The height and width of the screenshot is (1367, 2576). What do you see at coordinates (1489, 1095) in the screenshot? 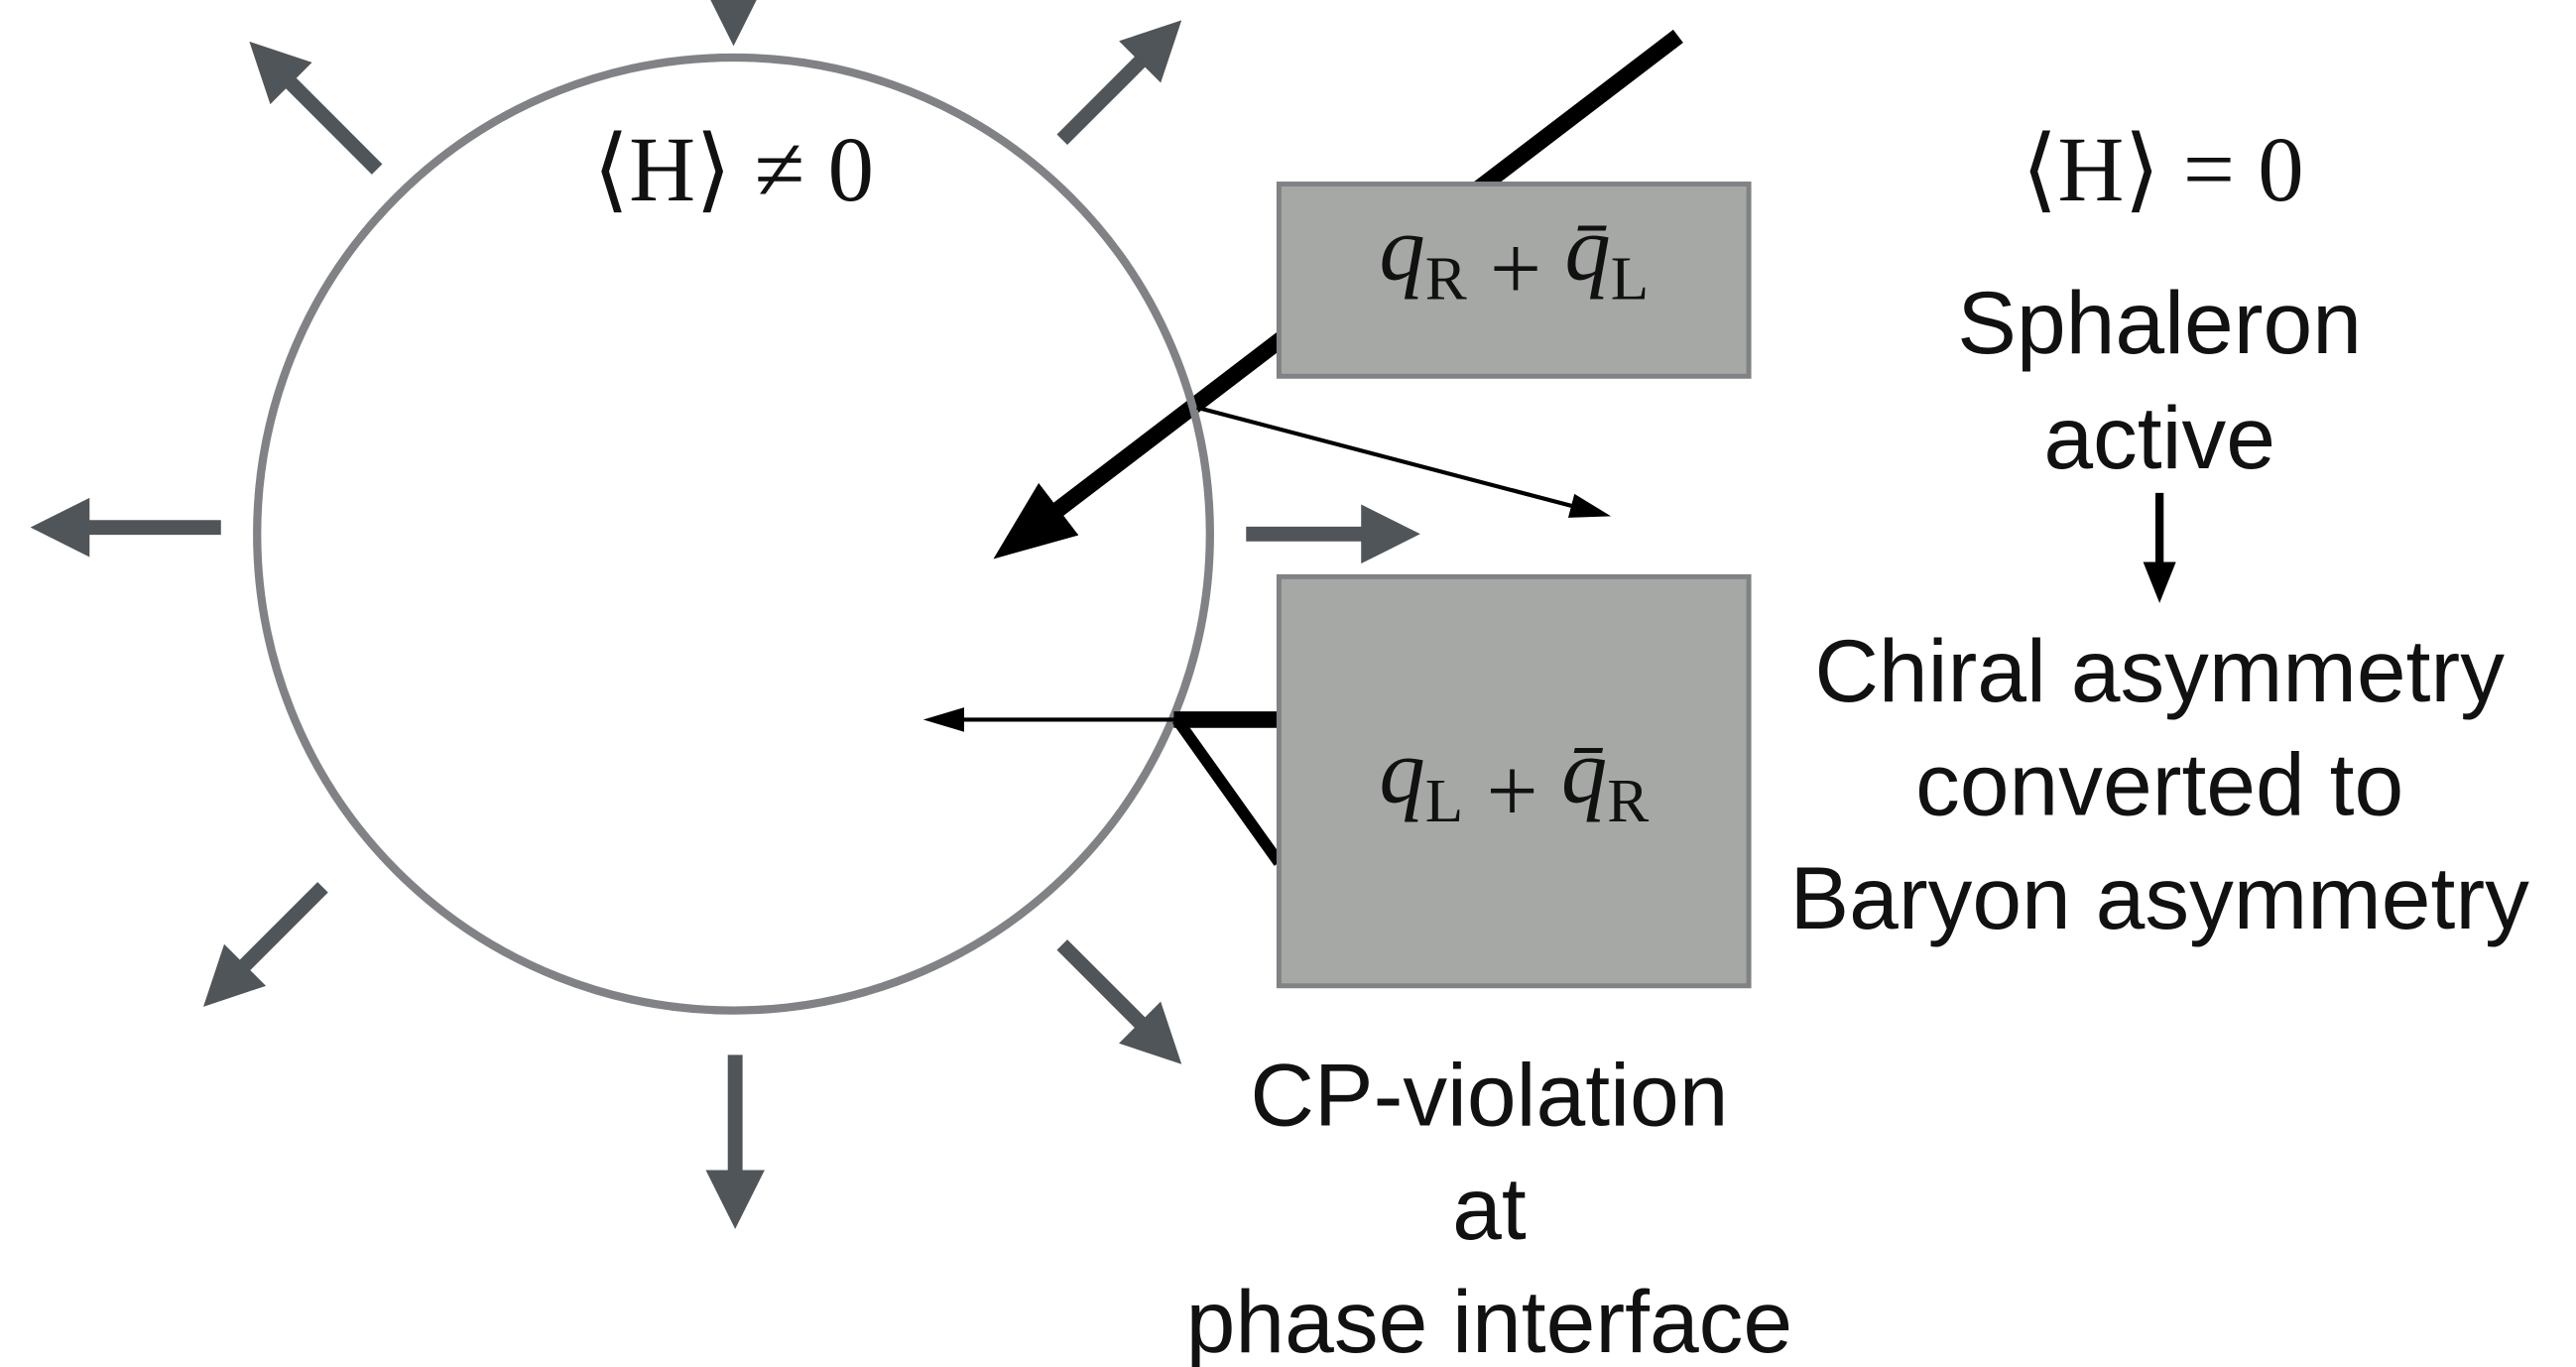
I see `interface-text: CP-violation` at bounding box center [1489, 1095].